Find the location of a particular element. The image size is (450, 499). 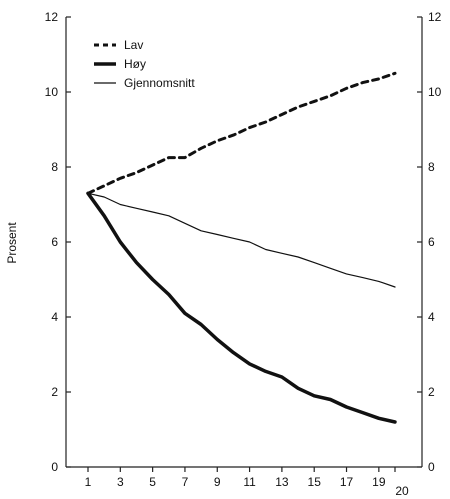

y-tick-label-left: 0 is located at coordinates (54, 467).